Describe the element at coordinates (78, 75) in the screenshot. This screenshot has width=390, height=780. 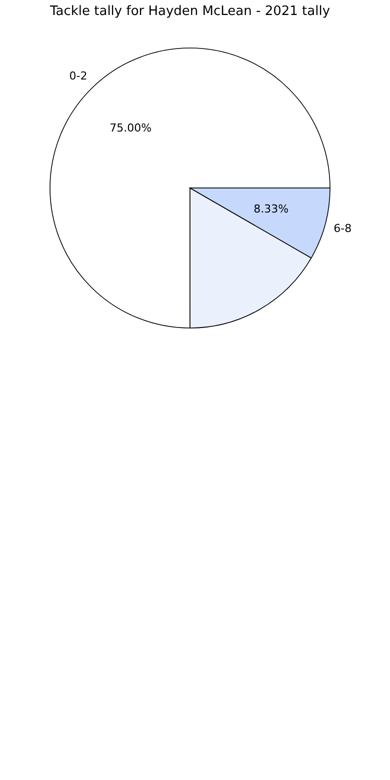
I see `slice-label: 0-2` at that location.